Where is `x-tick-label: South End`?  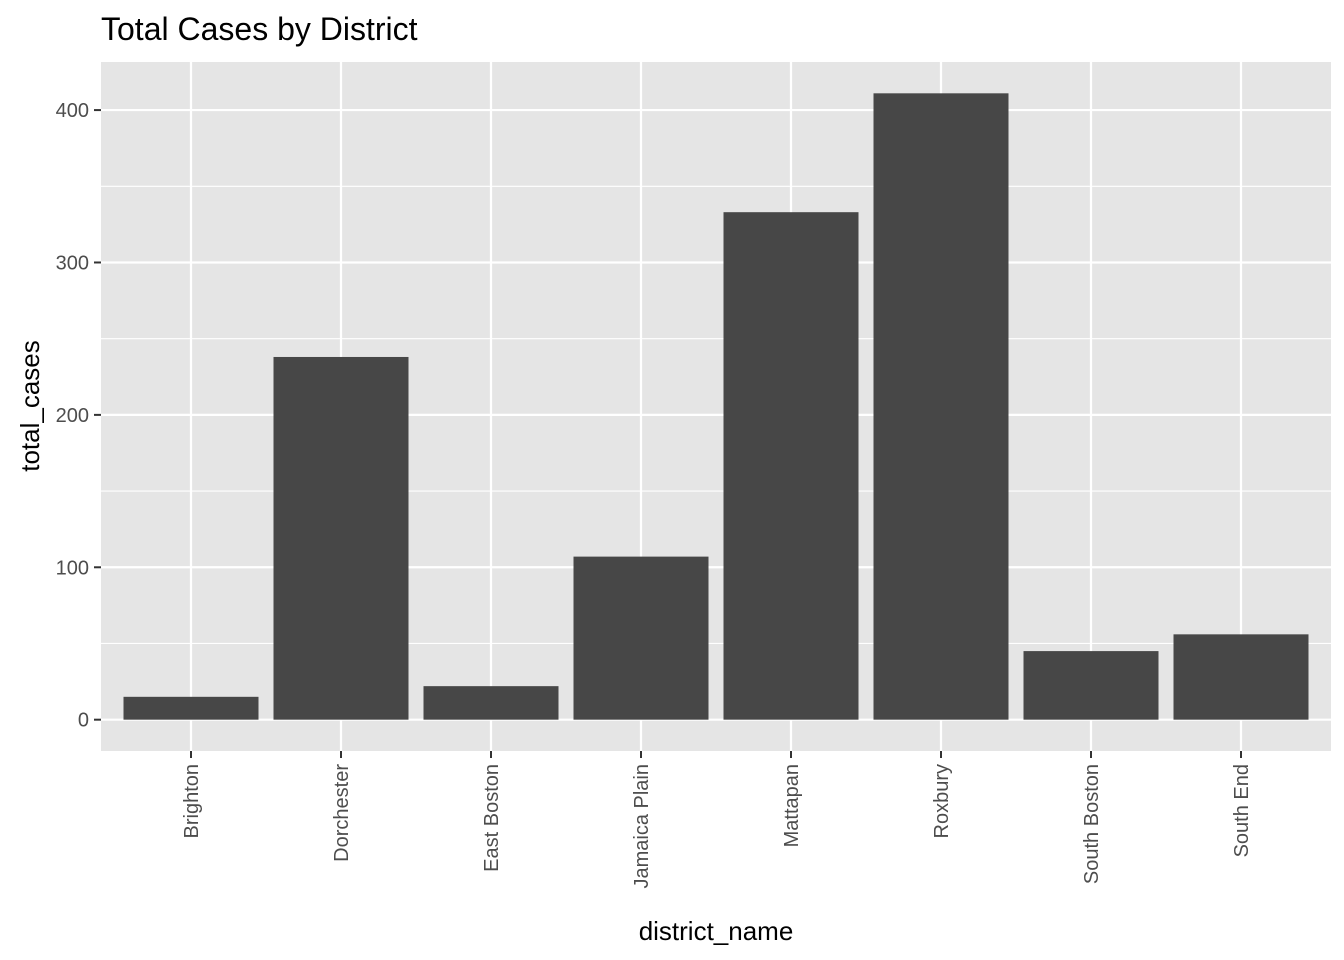
x-tick-label: South End is located at coordinates (1242, 810).